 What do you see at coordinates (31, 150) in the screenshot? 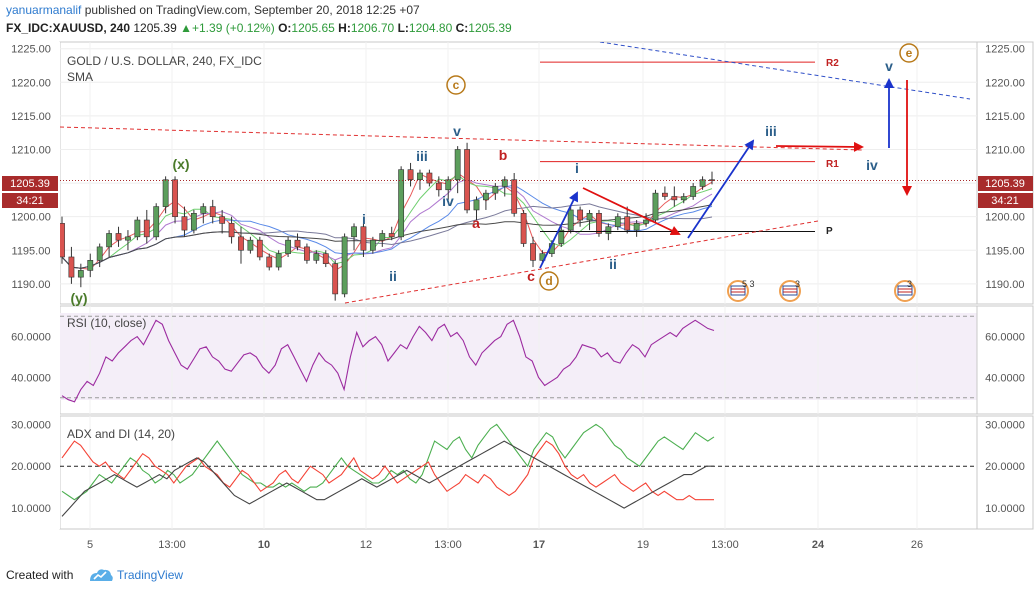
I see `left-price-tick-label: 1210.00` at bounding box center [31, 150].